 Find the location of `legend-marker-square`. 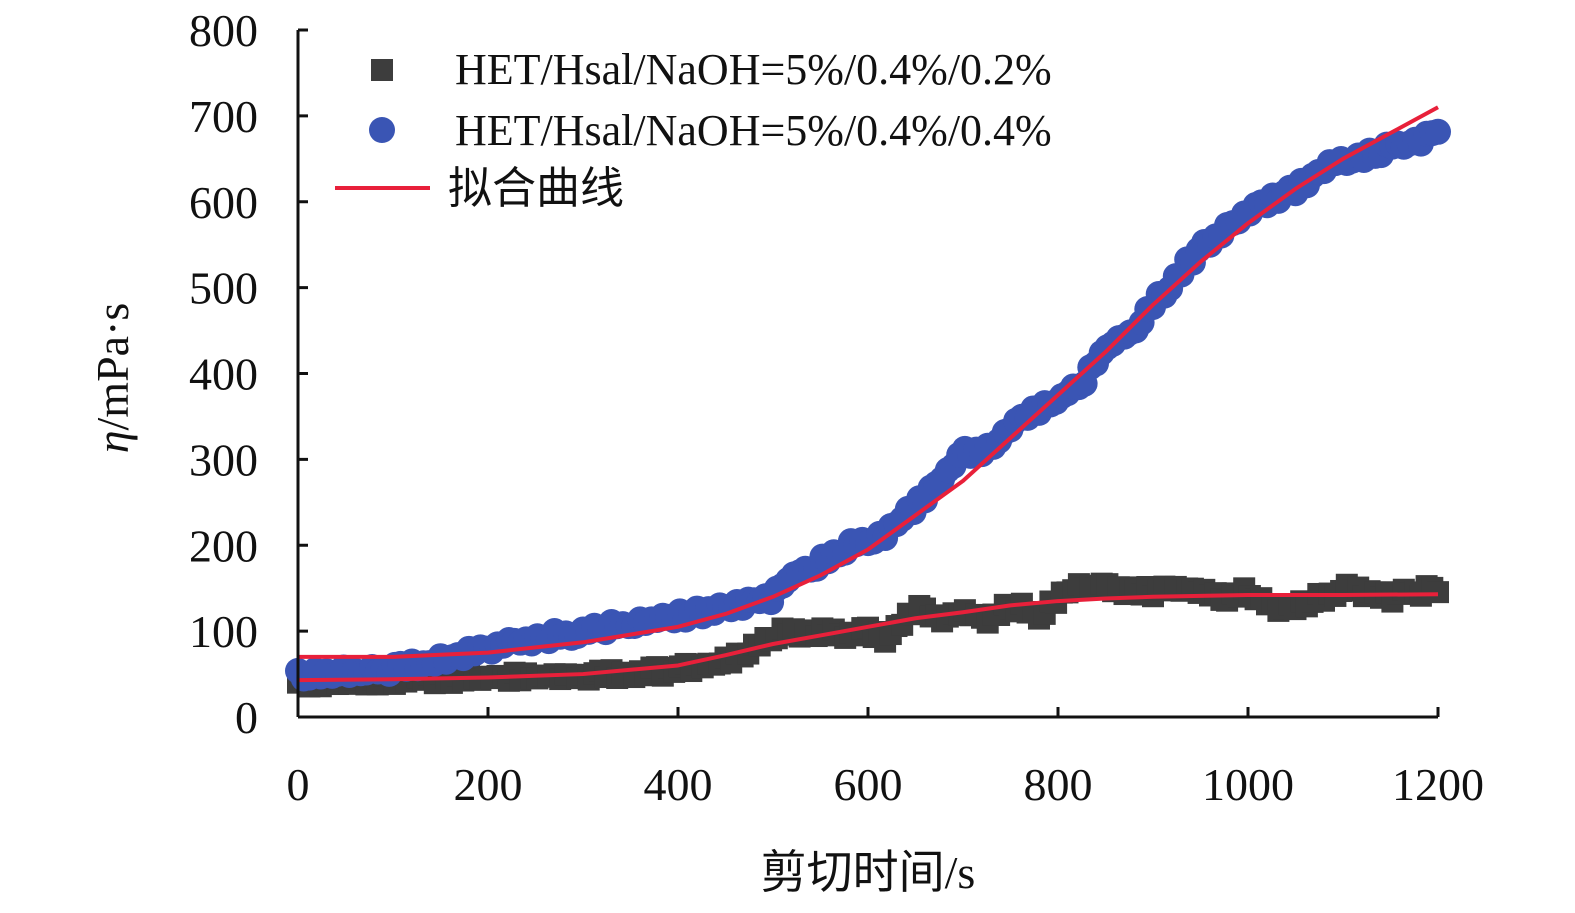

legend-marker-square is located at coordinates (382, 70).